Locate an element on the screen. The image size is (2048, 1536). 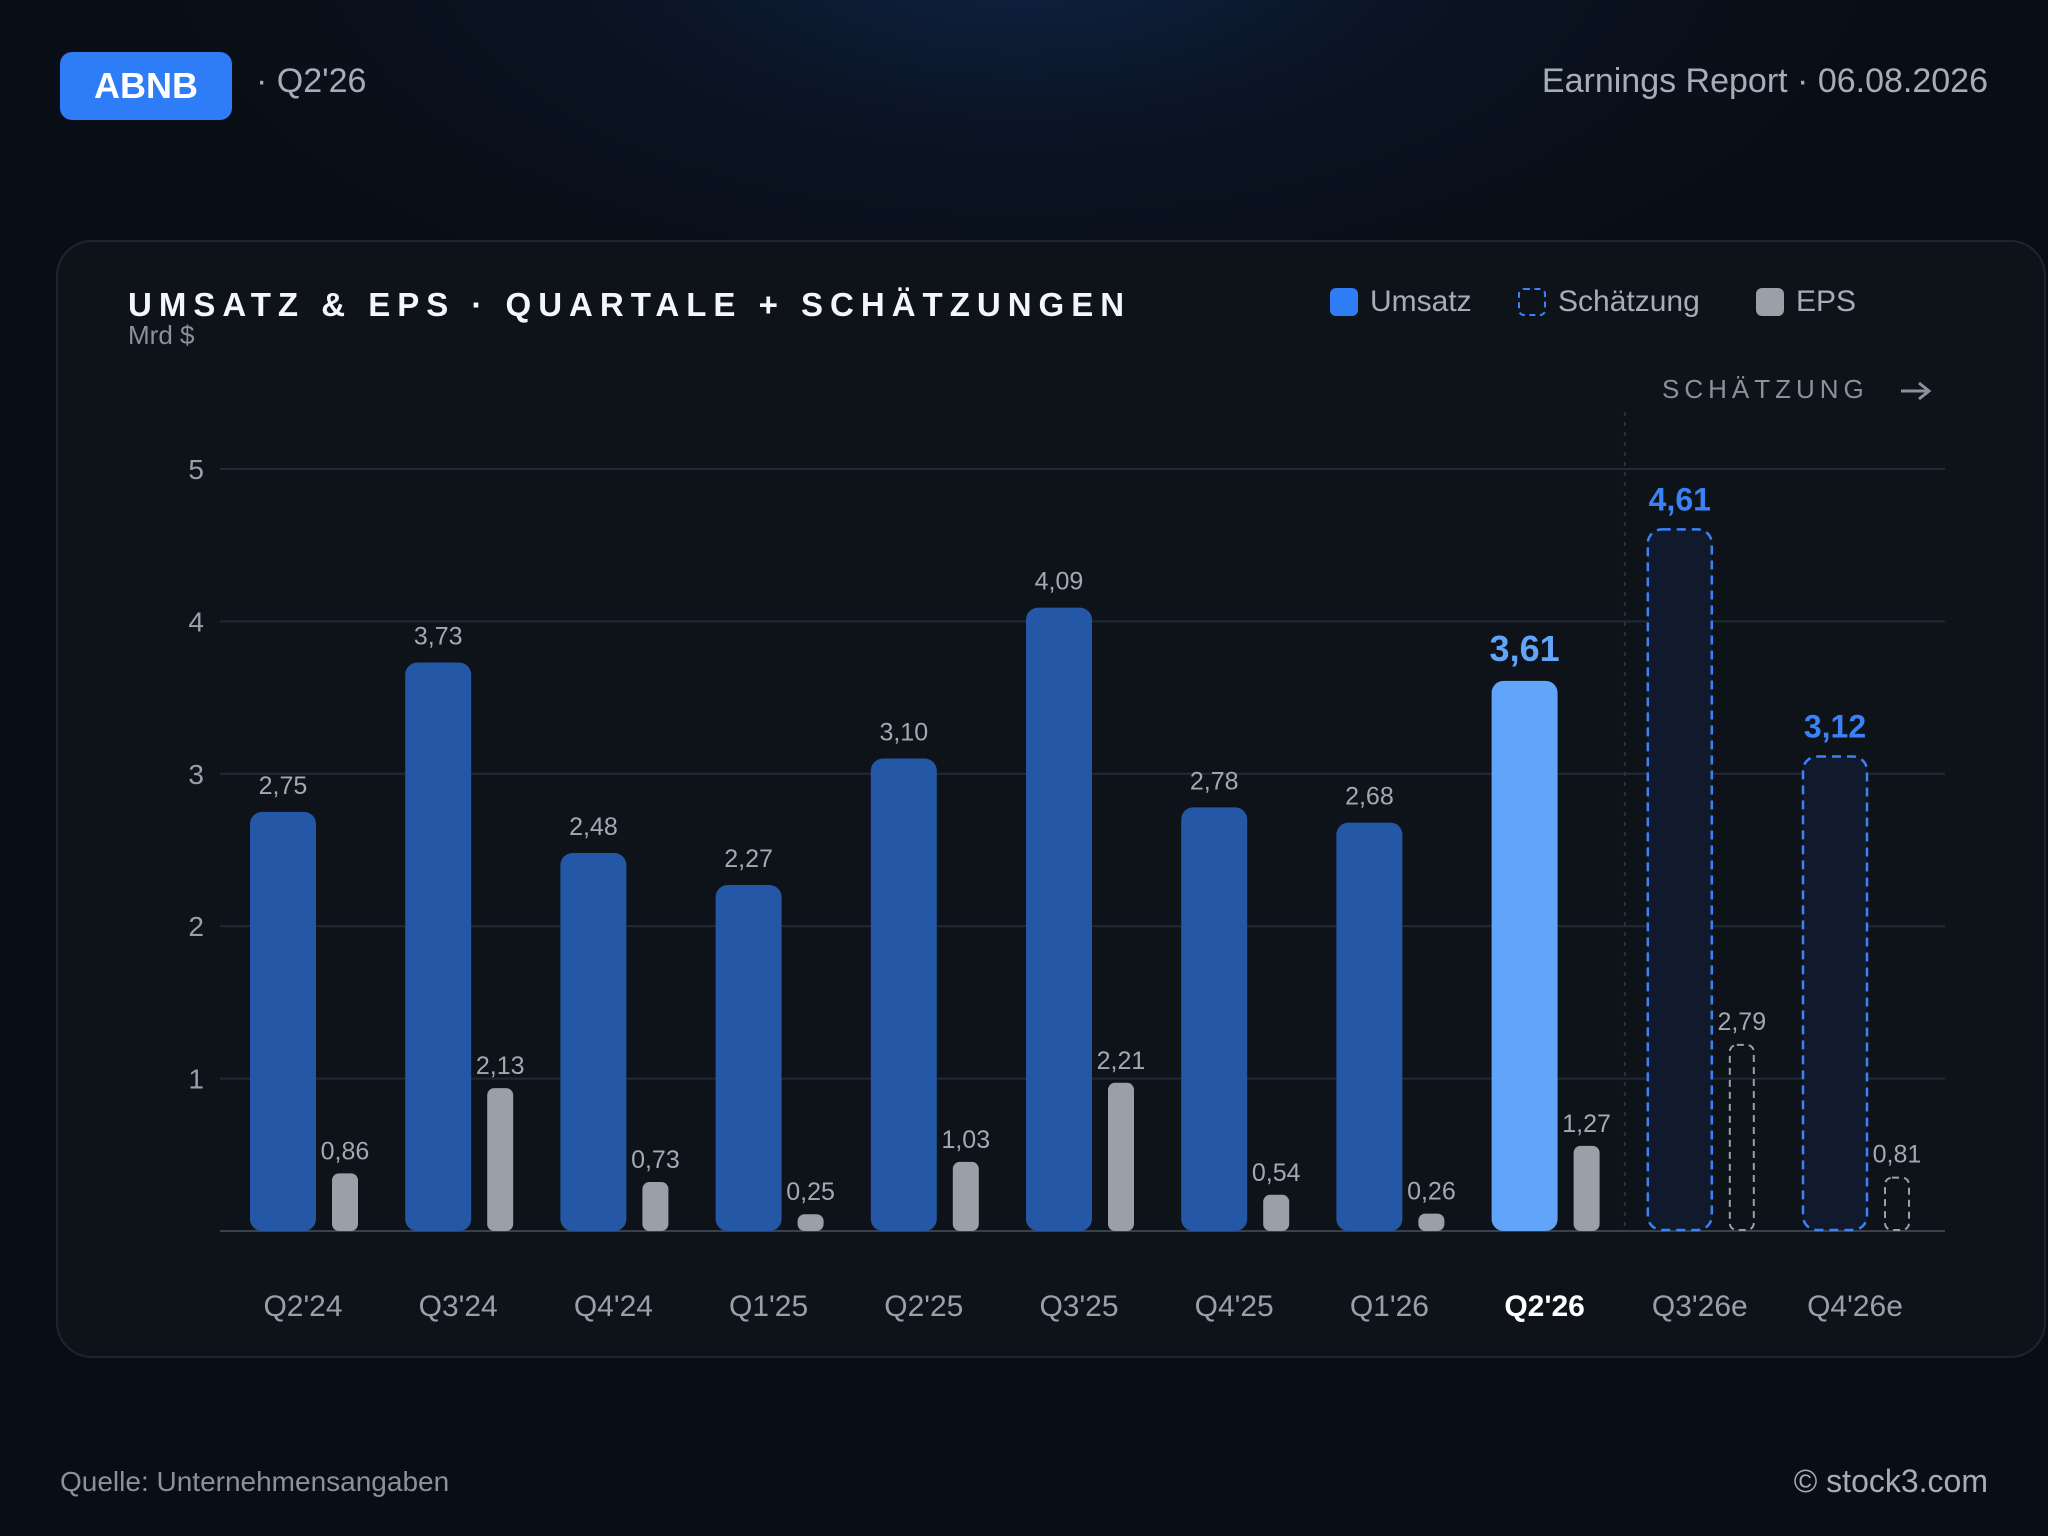
revenue-value-label: 3,73 is located at coordinates (438, 637).